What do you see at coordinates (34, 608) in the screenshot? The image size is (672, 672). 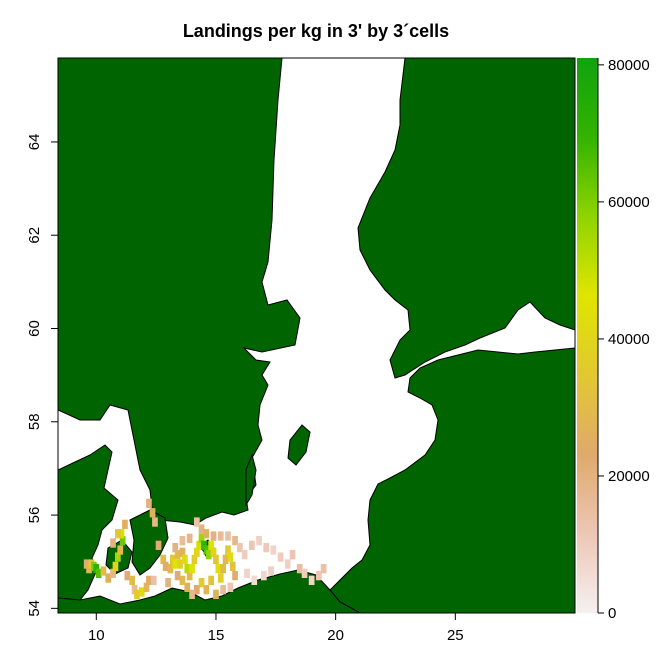 I see `y-tick-label: 54` at bounding box center [34, 608].